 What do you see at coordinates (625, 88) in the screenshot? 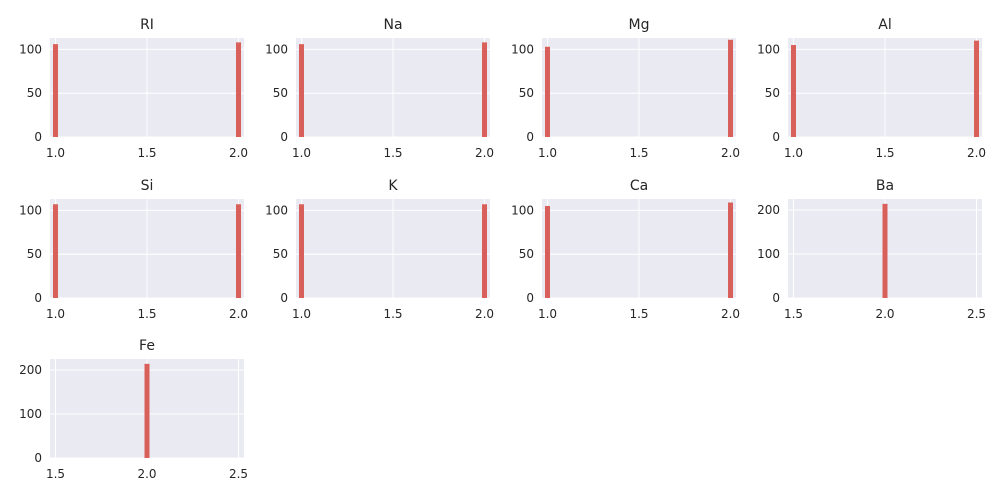
I see `panel-mg: 1.0 1.5 2.0 0 50 100 Mg` at bounding box center [625, 88].